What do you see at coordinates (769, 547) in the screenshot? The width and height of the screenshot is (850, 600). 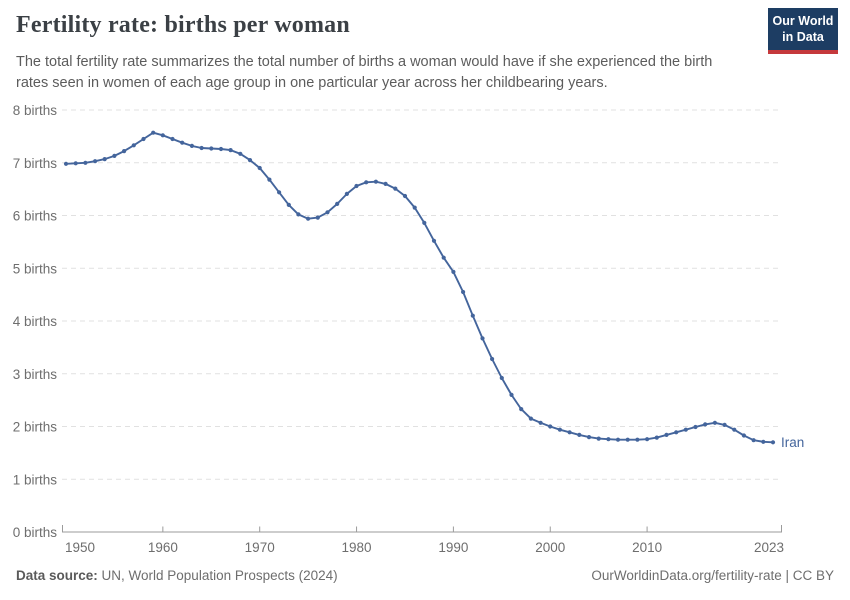 I see `x-axis-label: 2023` at bounding box center [769, 547].